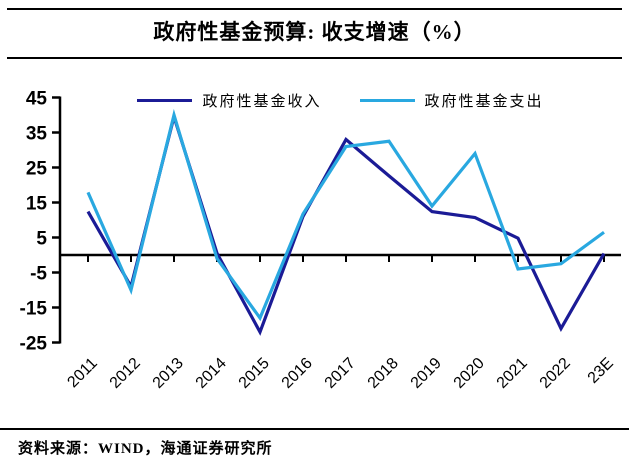 This screenshot has height=470, width=629. I want to click on svg-text: 15, so click(37, 204).